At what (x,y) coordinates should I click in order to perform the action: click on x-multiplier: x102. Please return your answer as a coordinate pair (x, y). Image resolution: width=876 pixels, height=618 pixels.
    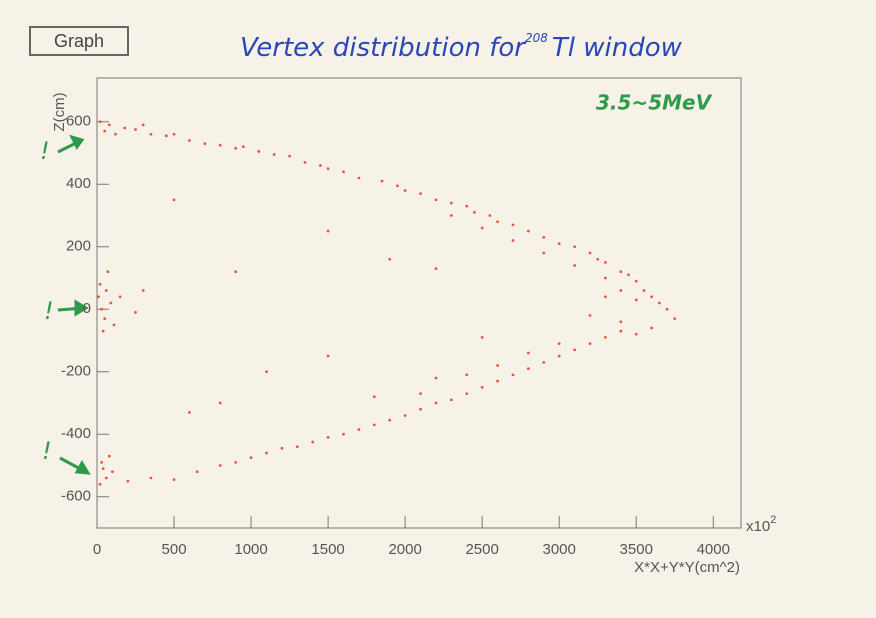
    Looking at the image, I should click on (761, 524).